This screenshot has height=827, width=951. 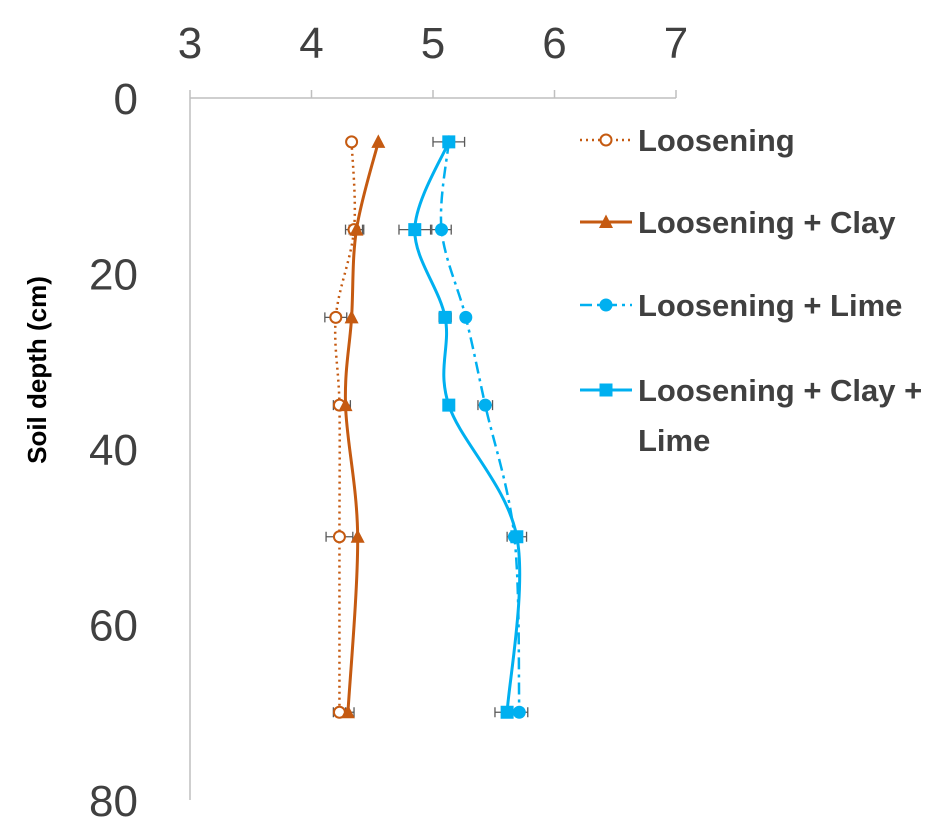 What do you see at coordinates (190, 43) in the screenshot?
I see `x-tick-label: 3` at bounding box center [190, 43].